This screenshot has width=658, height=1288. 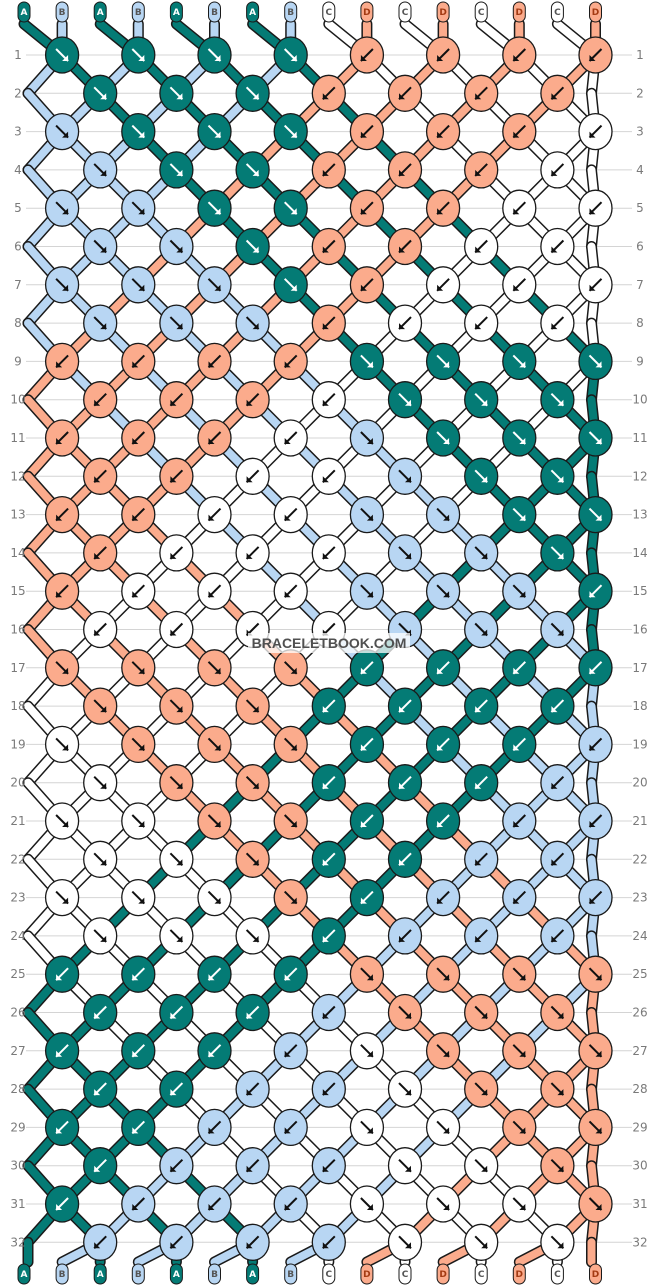 What do you see at coordinates (405, 13) in the screenshot?
I see `strand-tab-letter: C` at bounding box center [405, 13].